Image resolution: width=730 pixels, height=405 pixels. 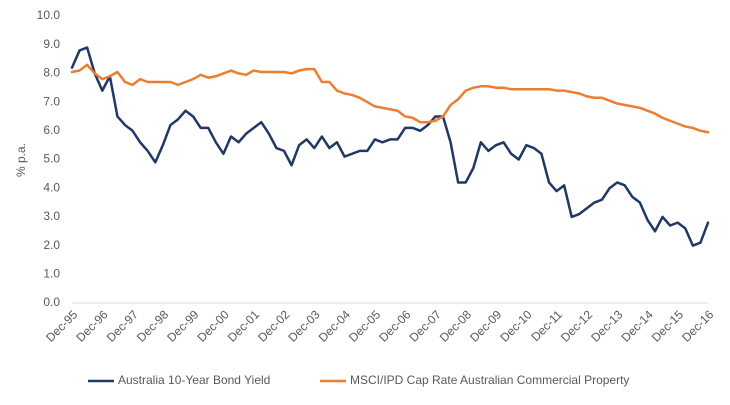 I want to click on x-tick-label: Dec-96, so click(x=91, y=325).